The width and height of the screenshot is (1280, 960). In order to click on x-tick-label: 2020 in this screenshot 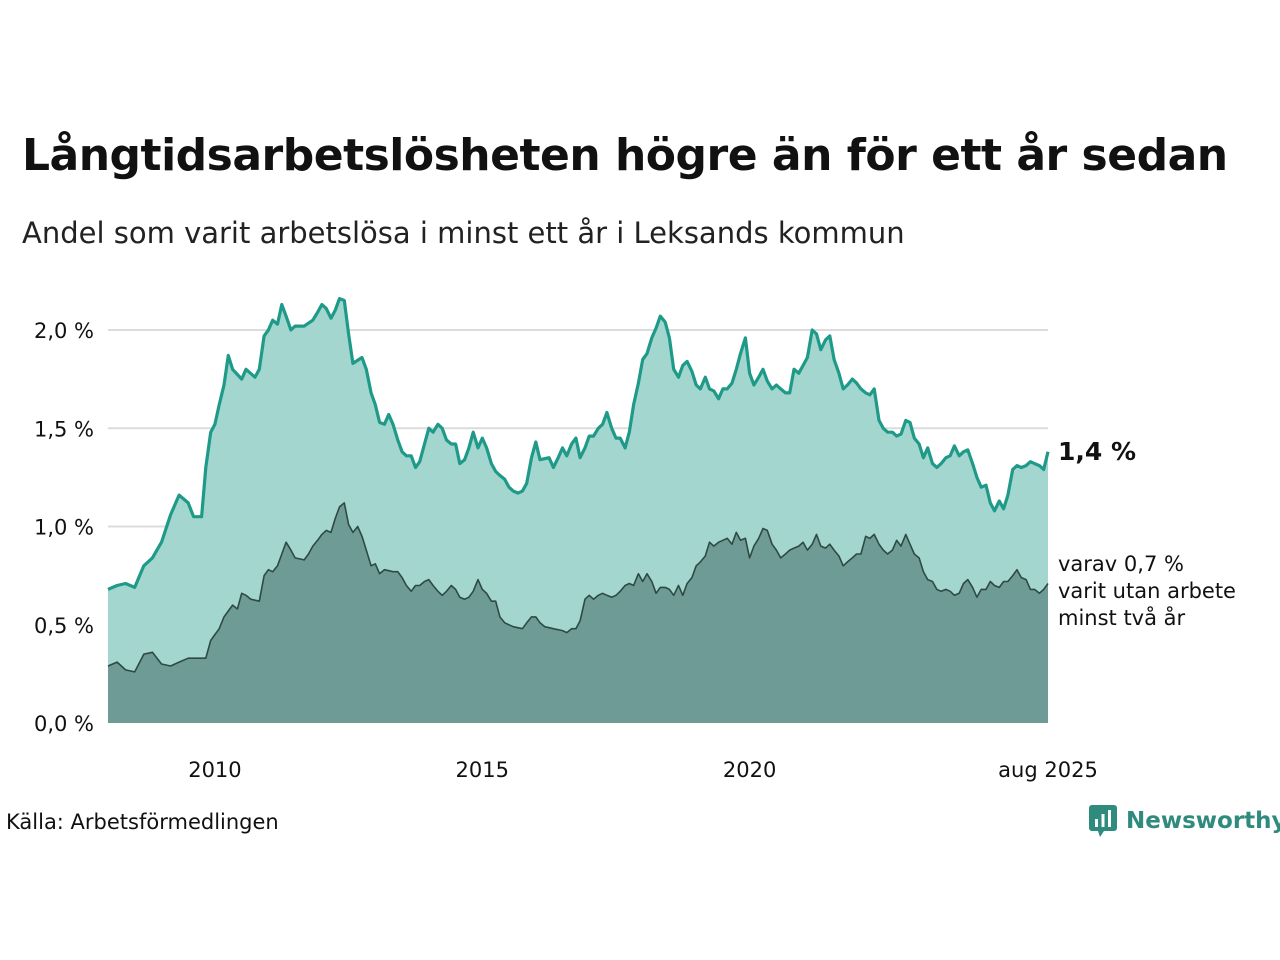, I will do `click(749, 770)`.